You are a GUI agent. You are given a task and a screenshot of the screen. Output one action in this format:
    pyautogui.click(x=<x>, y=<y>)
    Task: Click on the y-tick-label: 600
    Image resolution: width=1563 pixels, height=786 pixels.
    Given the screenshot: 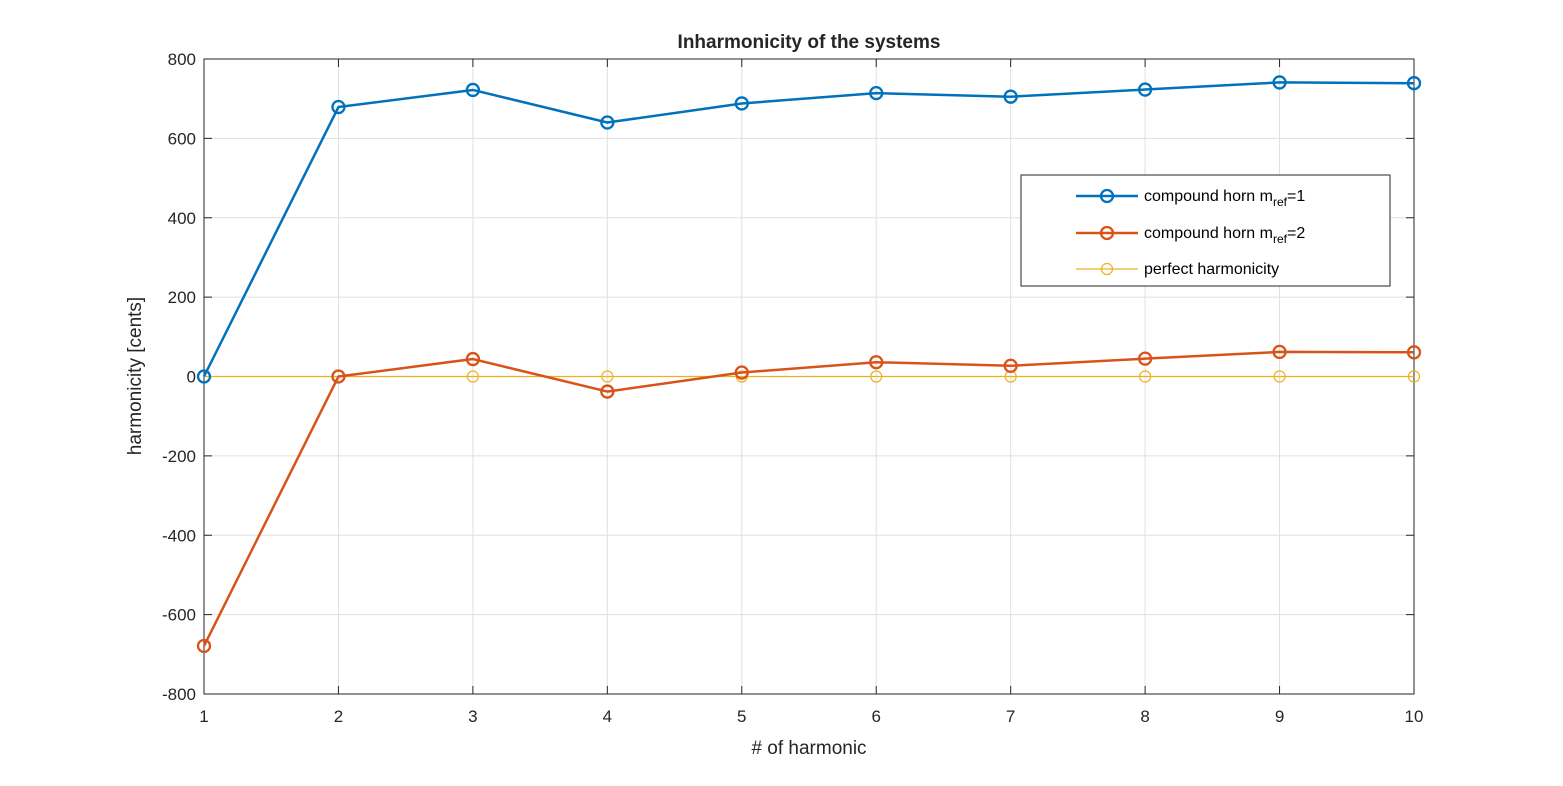 What is the action you would take?
    pyautogui.click(x=182, y=138)
    